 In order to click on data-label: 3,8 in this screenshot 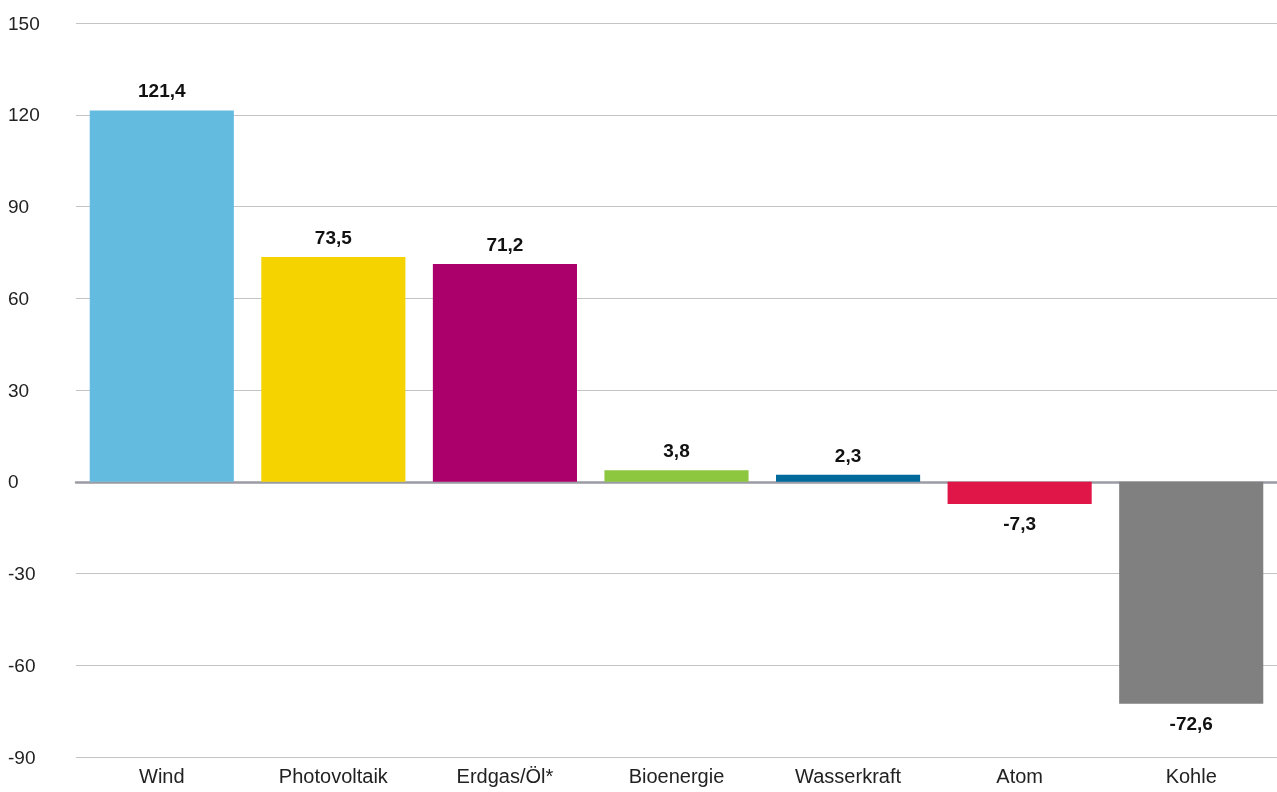, I will do `click(676, 451)`.